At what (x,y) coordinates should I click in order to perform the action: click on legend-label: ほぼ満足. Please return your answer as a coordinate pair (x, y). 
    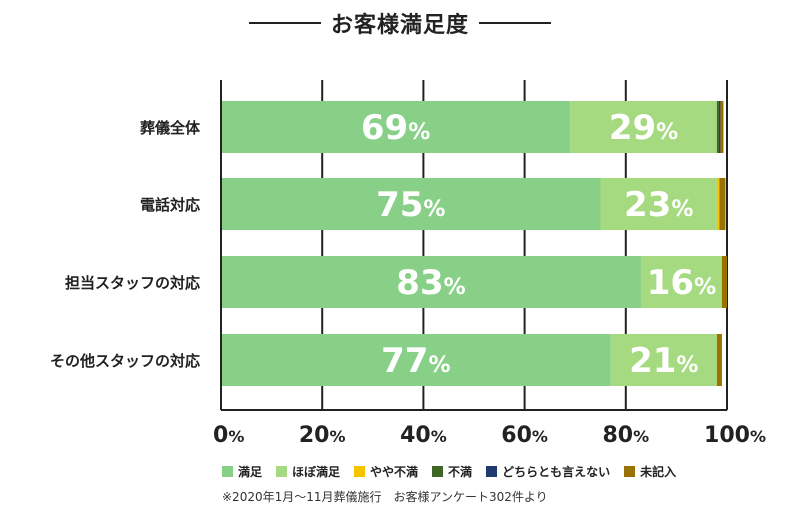
    Looking at the image, I should click on (316, 471).